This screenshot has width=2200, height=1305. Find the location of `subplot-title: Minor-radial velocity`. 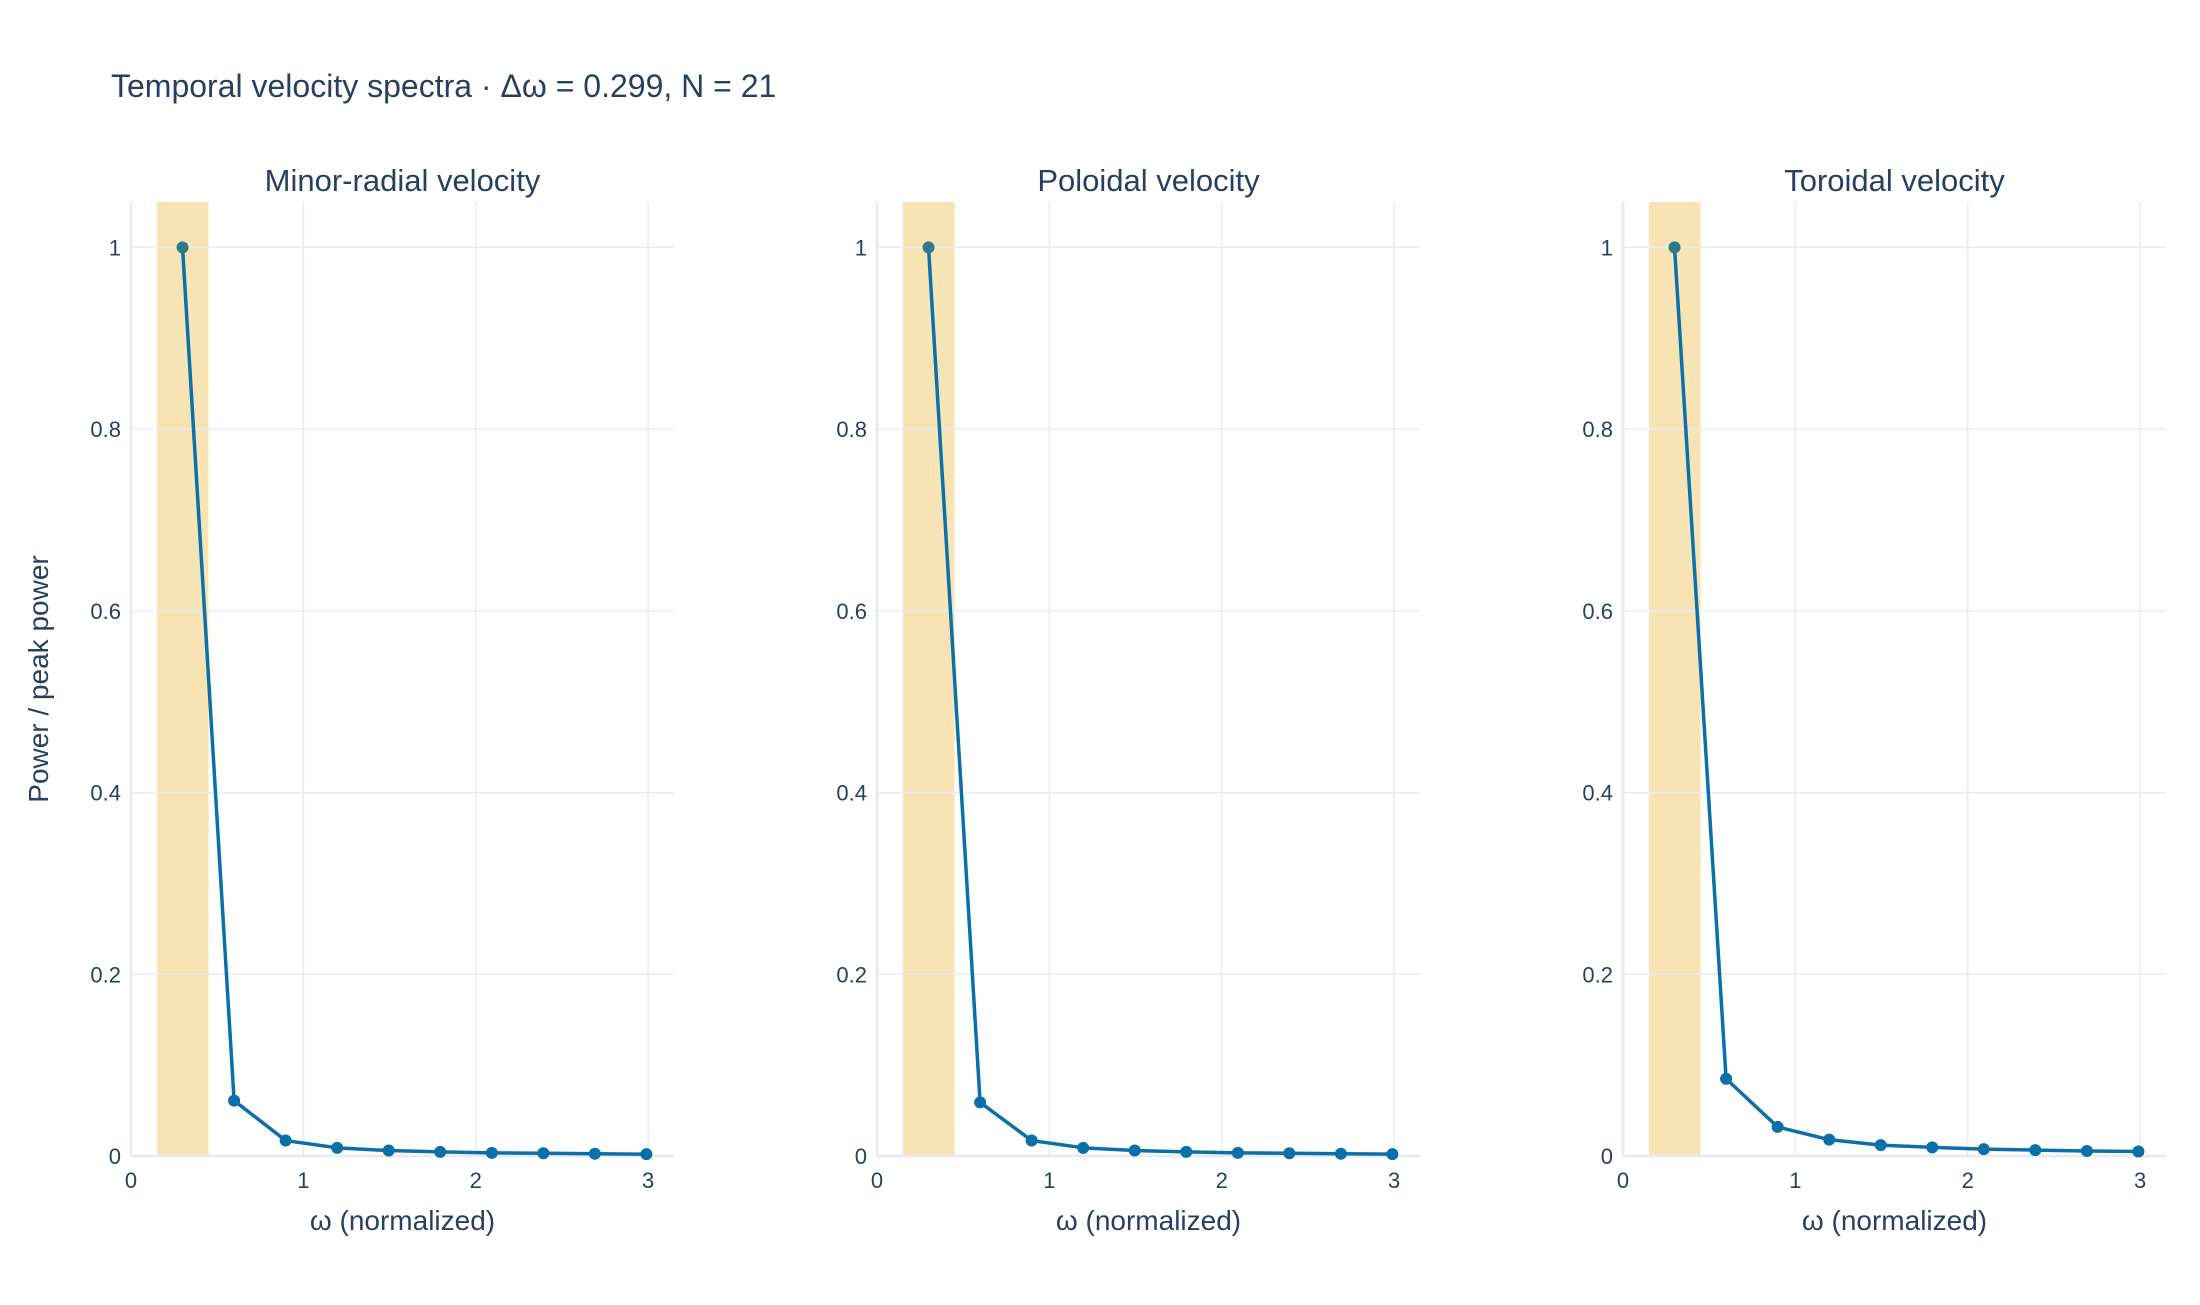

subplot-title: Minor-radial velocity is located at coordinates (403, 180).